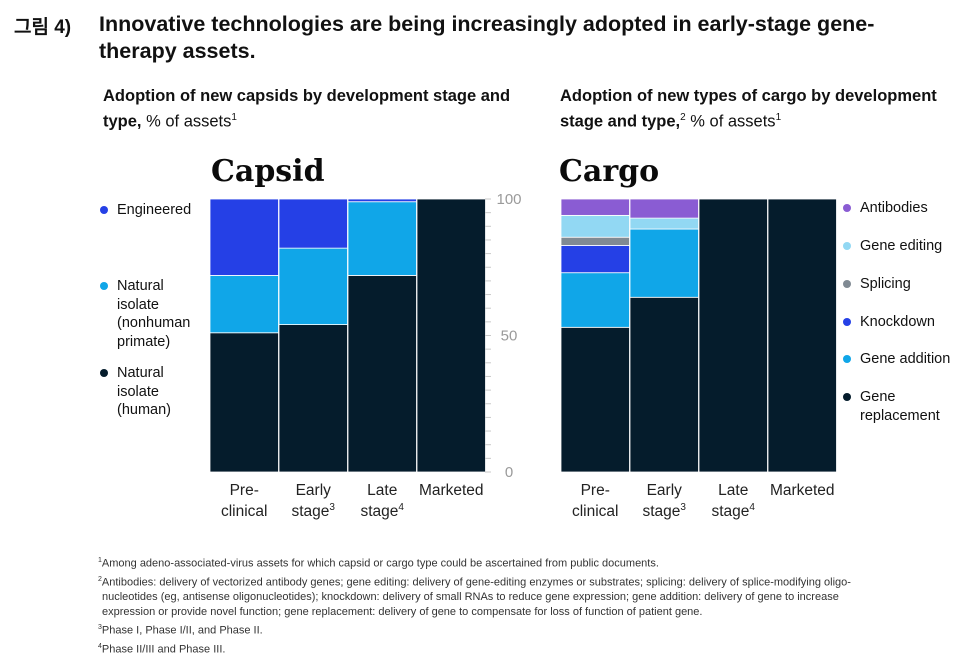 The image size is (960, 658). What do you see at coordinates (43, 27) in the screenshot?
I see `figure-number: 그림 4)` at bounding box center [43, 27].